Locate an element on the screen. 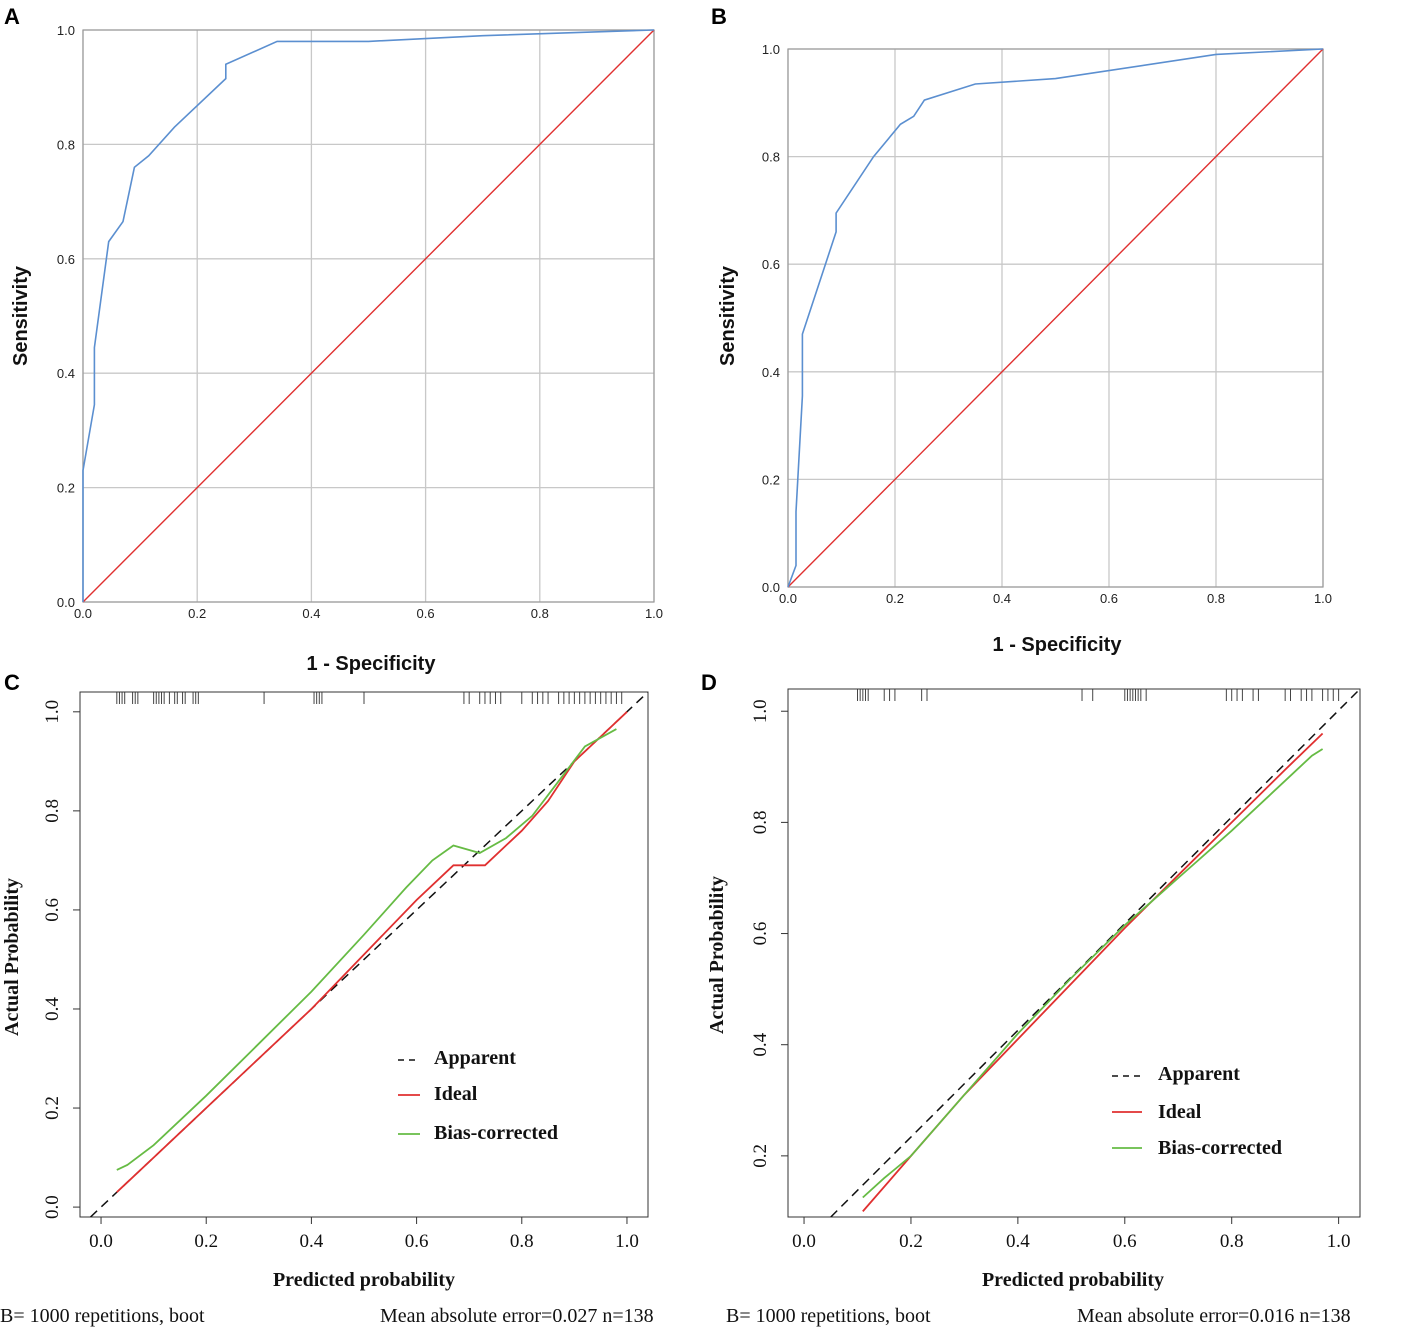 Image resolution: width=1401 pixels, height=1329 pixels. y-tick-label-d-4: 1.0 is located at coordinates (760, 711).